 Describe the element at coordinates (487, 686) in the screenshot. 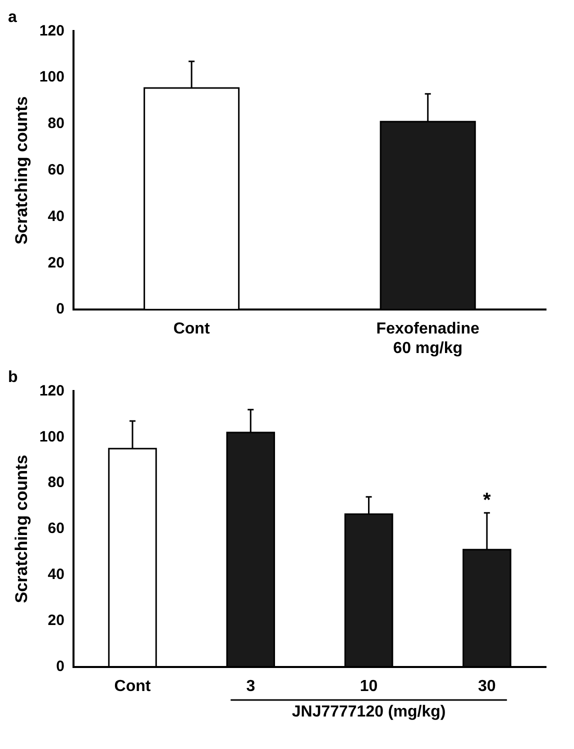

I see `x-tick-label: 30` at that location.